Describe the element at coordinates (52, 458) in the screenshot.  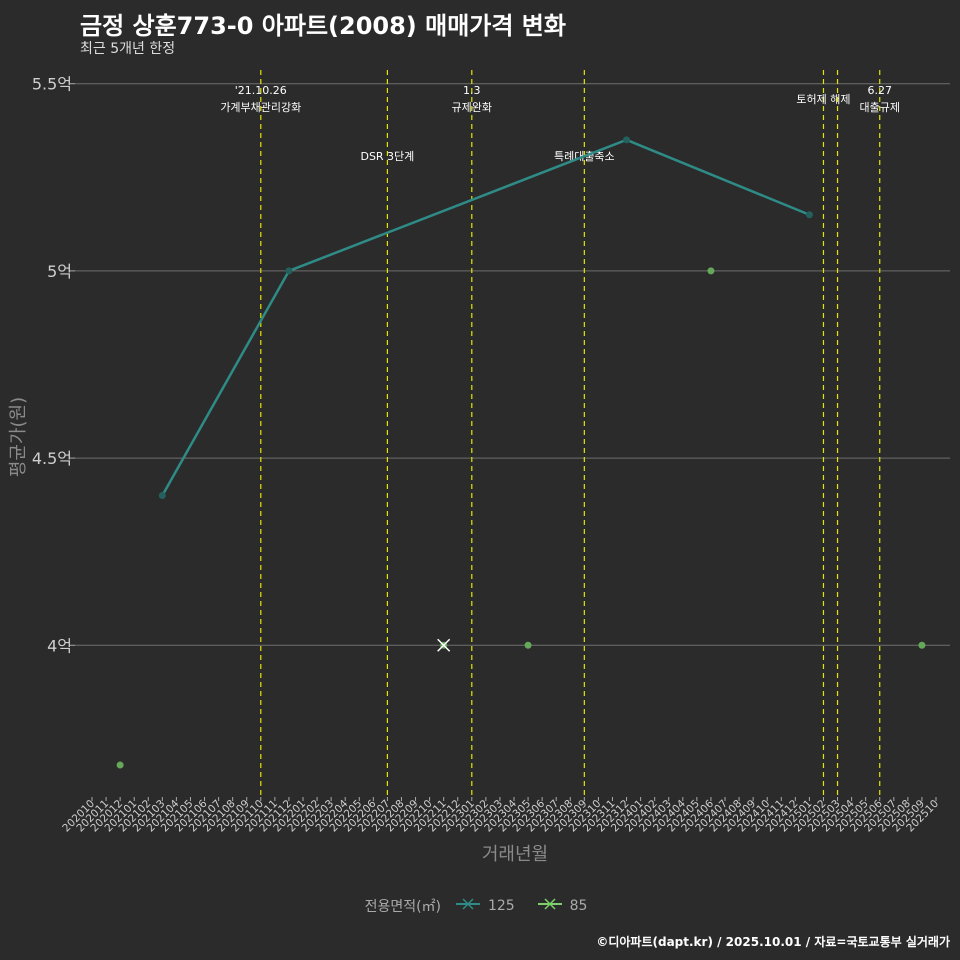
I see `y-tick-label: 4.5억` at that location.